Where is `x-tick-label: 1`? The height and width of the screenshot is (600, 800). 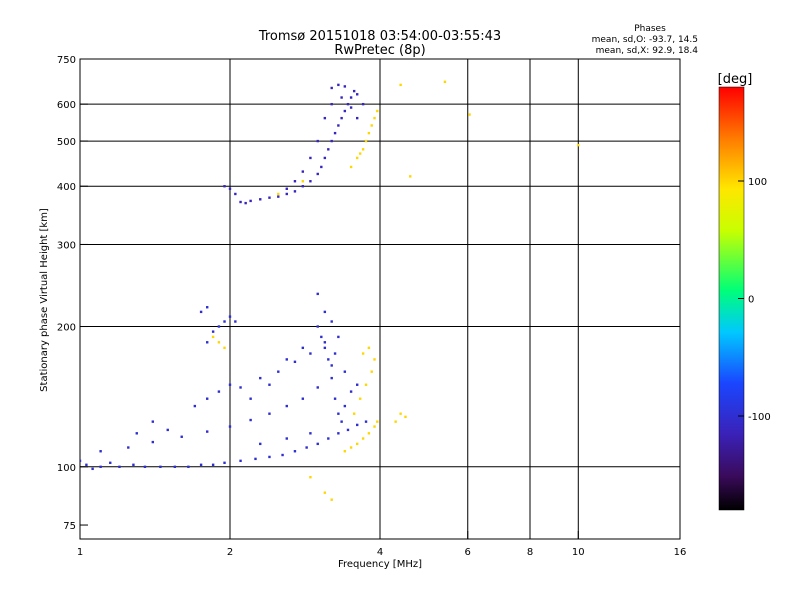
x-tick-label: 1 is located at coordinates (80, 552).